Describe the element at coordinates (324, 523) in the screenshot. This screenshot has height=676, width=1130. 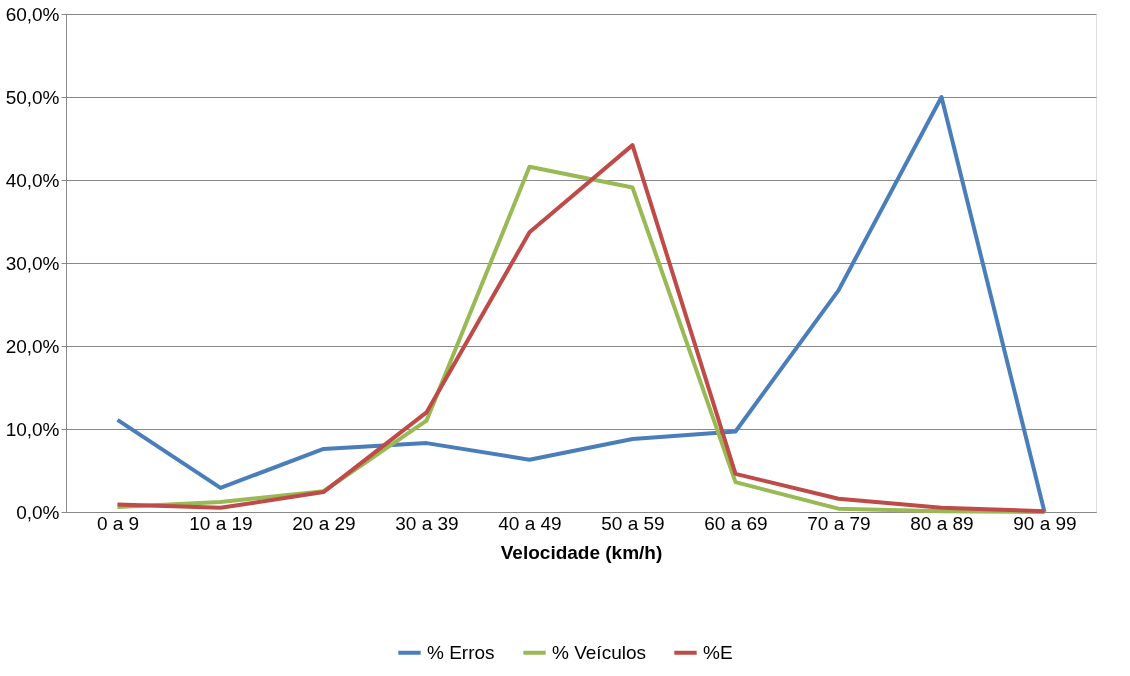
I see `x-tick-label: 20 a 29` at that location.